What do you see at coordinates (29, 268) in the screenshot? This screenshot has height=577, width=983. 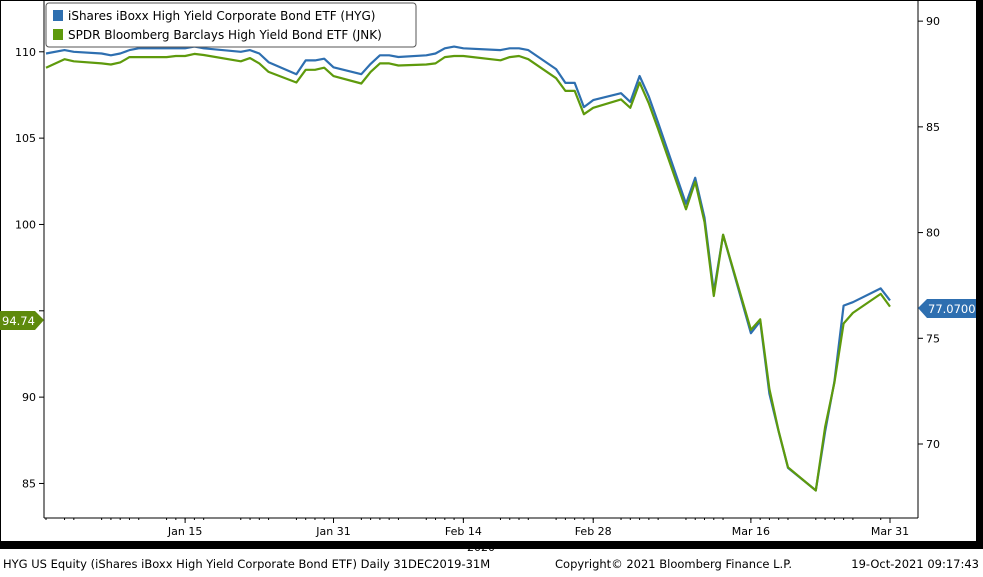 I see `left-axis: 85 90 100 105 110` at bounding box center [29, 268].